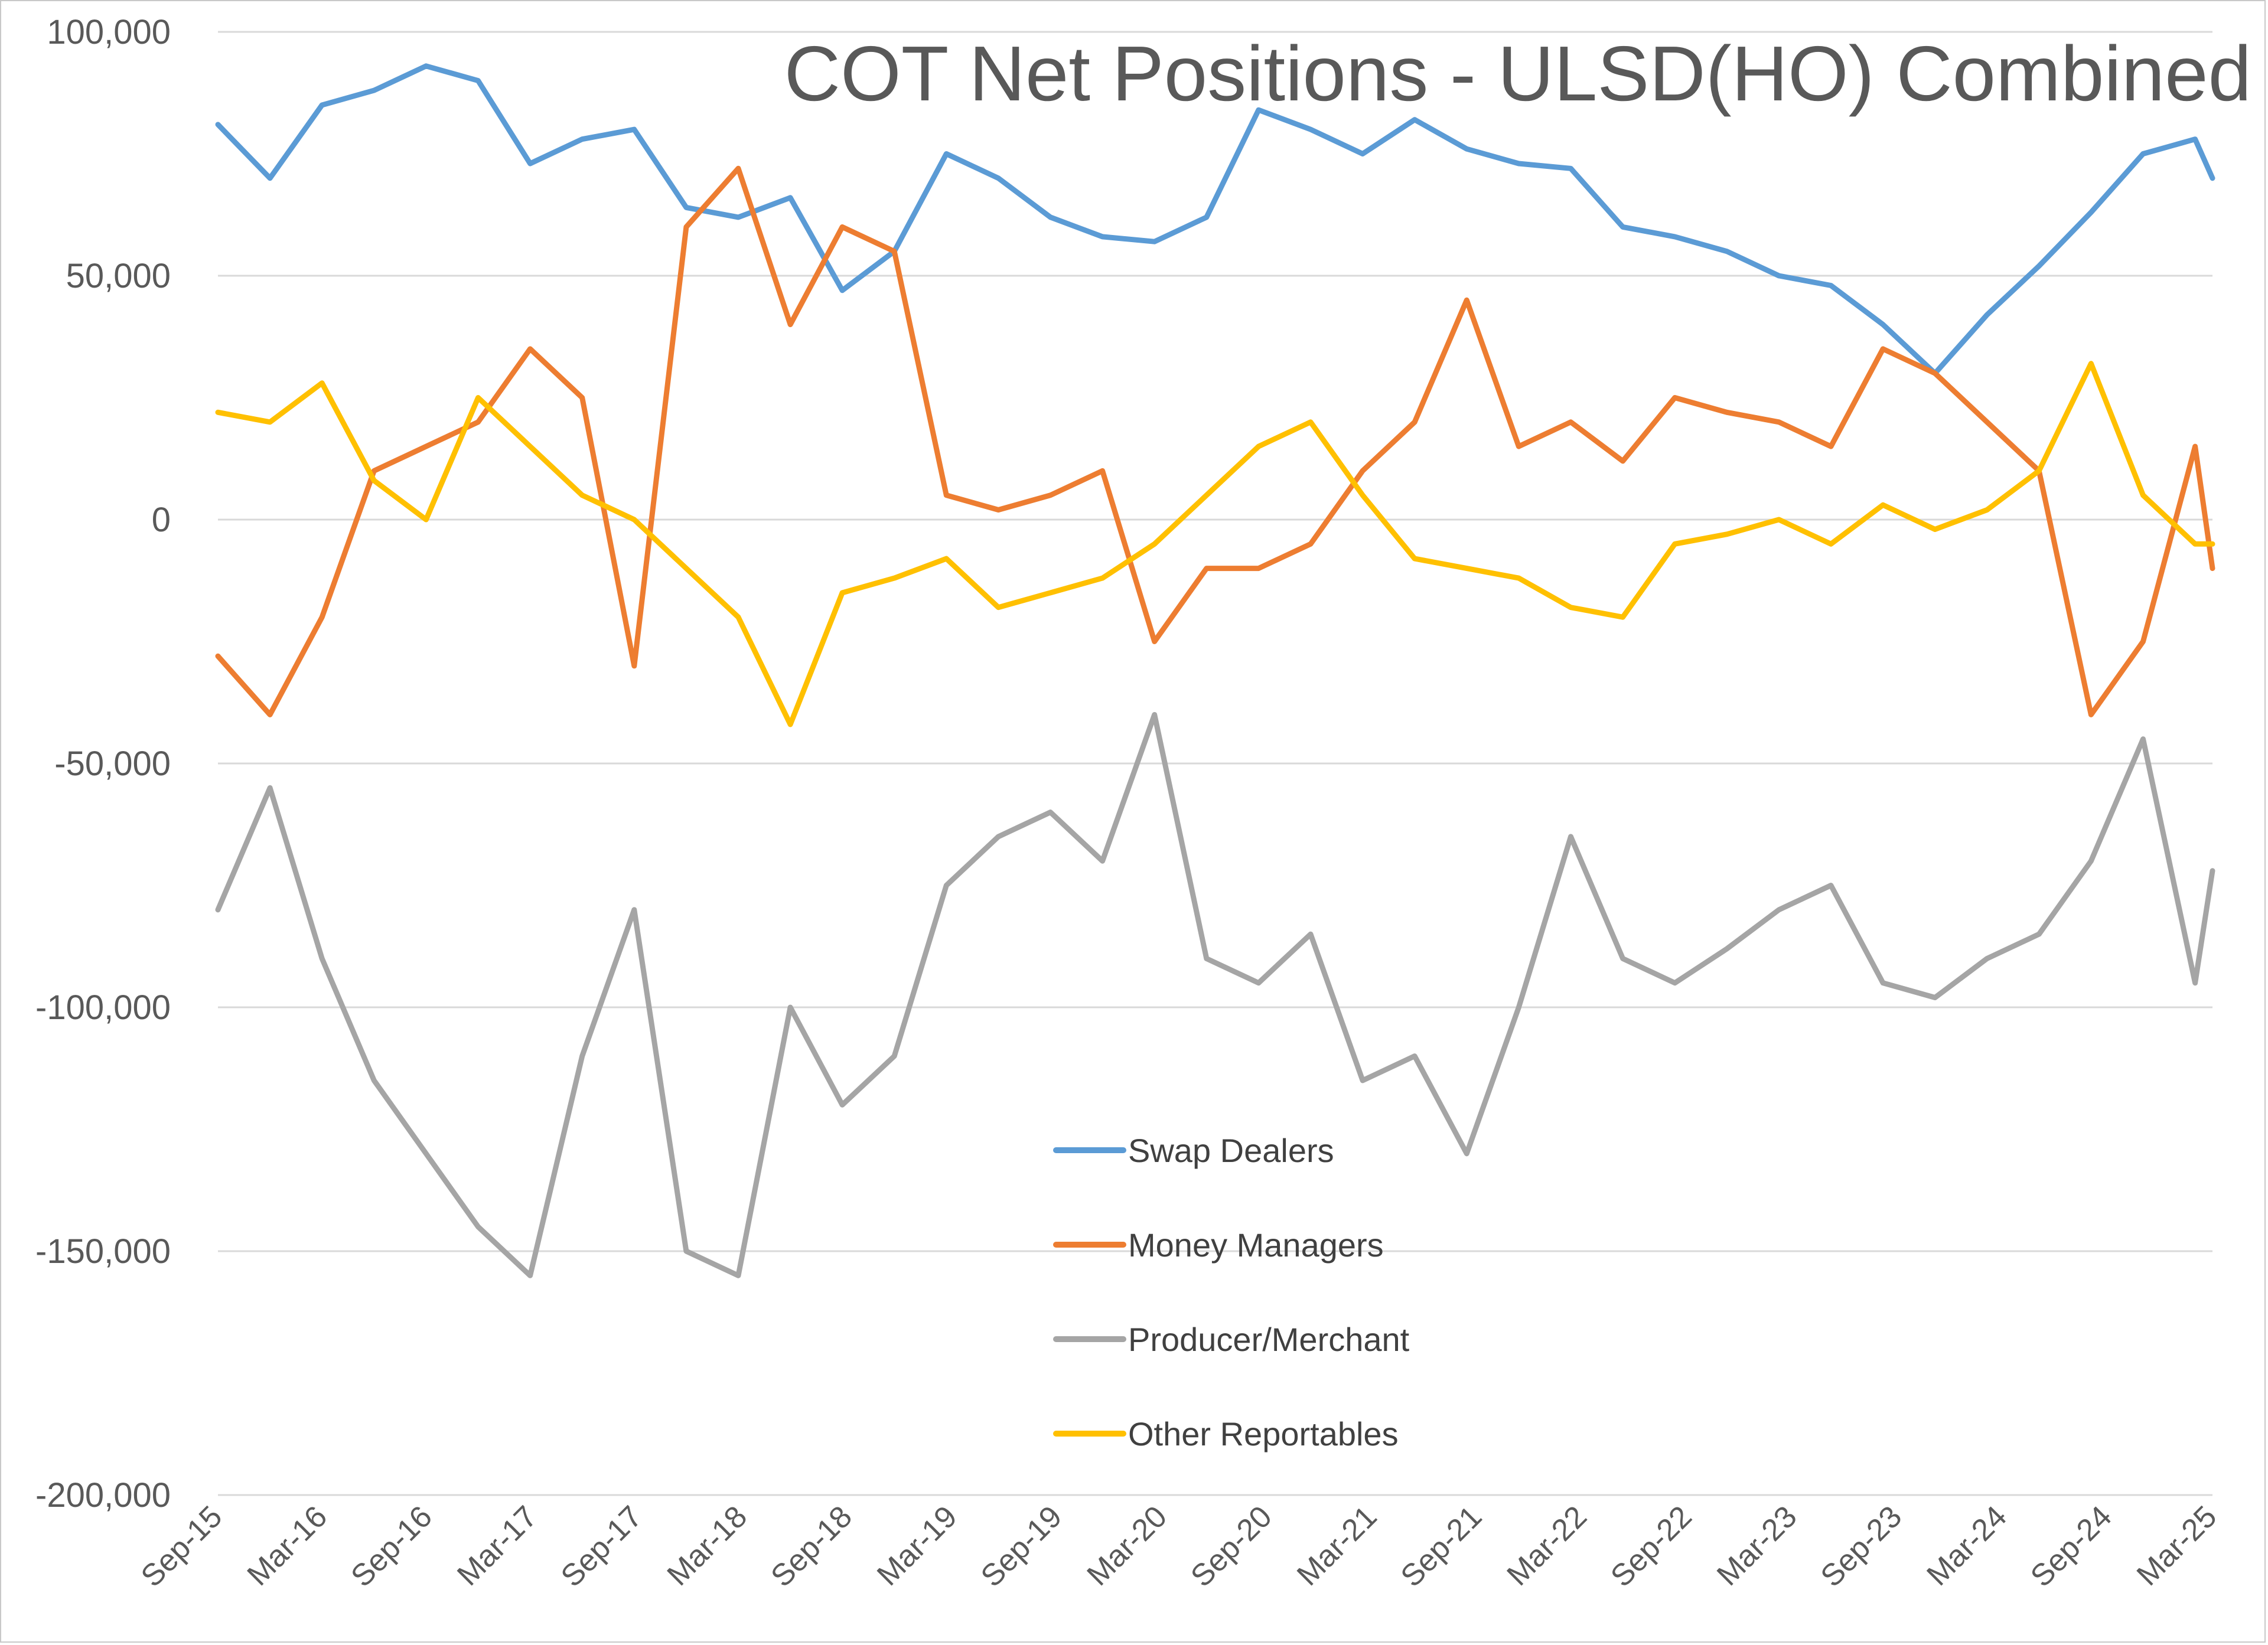 The width and height of the screenshot is (2268, 1645). I want to click on x-tick-label: Sep-20, so click(1231, 1546).